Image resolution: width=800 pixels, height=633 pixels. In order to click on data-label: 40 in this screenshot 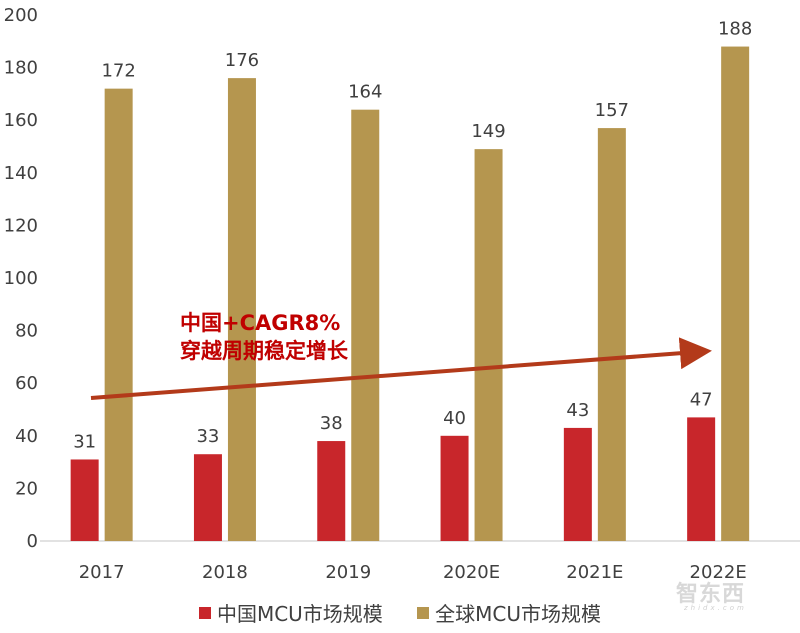, I will do `click(454, 418)`.